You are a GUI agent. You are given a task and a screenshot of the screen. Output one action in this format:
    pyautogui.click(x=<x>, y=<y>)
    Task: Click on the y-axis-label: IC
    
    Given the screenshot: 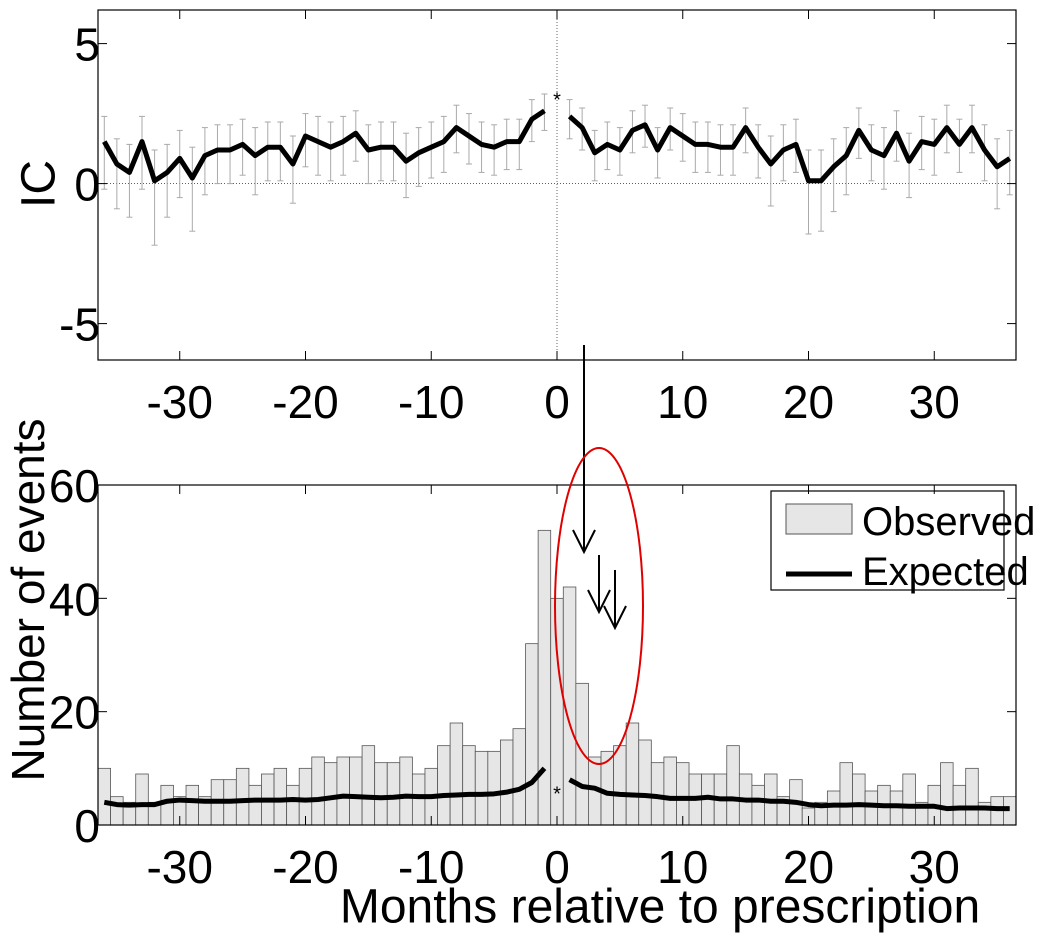 What is the action you would take?
    pyautogui.click(x=39, y=184)
    